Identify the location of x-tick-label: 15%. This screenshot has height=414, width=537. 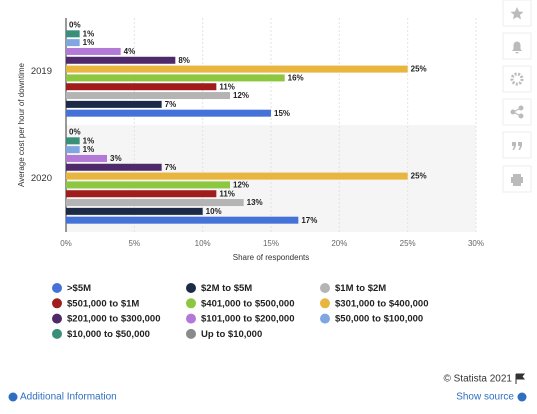
(271, 243).